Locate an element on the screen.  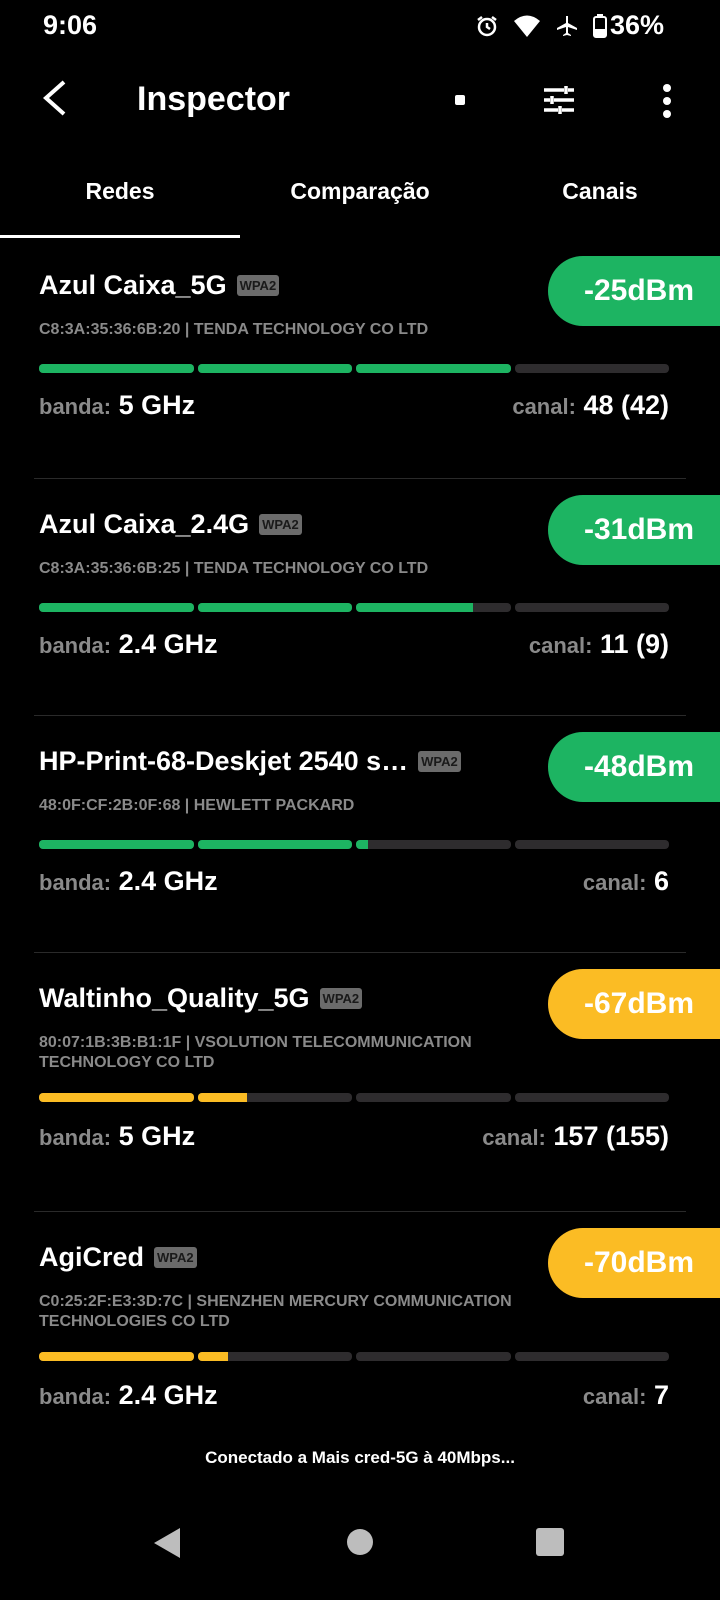
nav-recents-icon is located at coordinates (550, 1542).